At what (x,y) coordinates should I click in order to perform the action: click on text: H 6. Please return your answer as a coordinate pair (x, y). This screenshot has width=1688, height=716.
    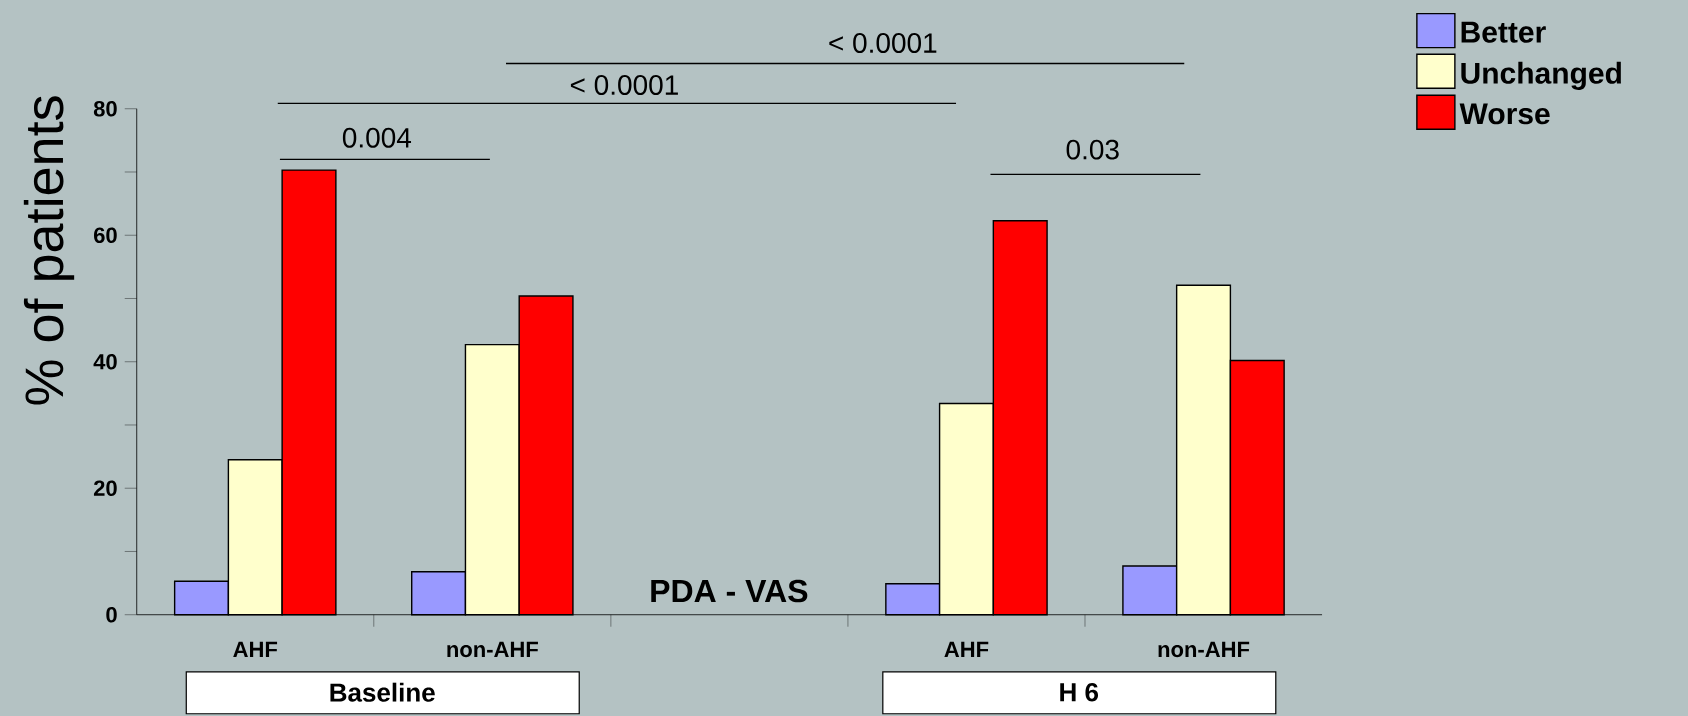
    Looking at the image, I should click on (1079, 692).